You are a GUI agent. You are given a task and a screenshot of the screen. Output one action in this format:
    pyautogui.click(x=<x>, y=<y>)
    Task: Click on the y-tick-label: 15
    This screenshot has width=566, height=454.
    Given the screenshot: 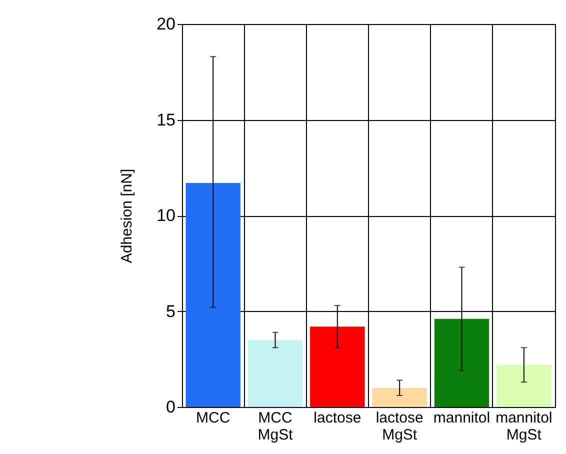 What is the action you would take?
    pyautogui.click(x=166, y=120)
    